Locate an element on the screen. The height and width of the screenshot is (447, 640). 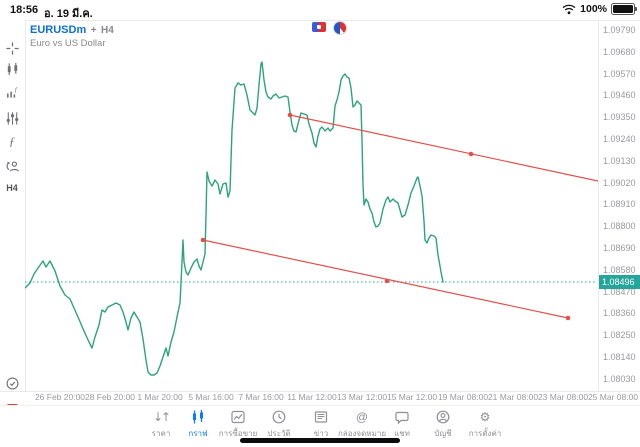
current-price-tag: 1.08496 is located at coordinates (619, 282).